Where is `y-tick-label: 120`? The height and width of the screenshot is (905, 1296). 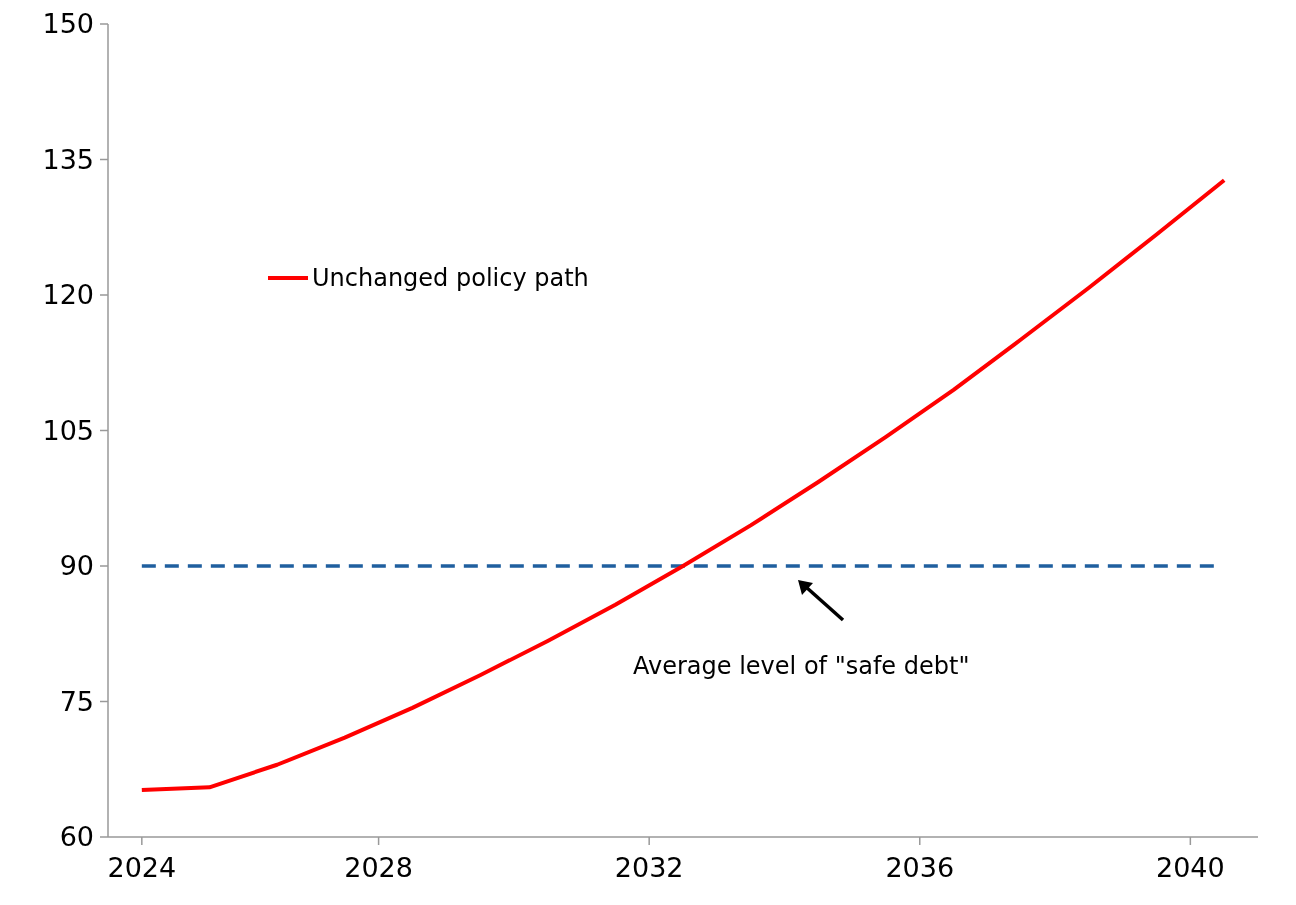 y-tick-label: 120 is located at coordinates (68, 295).